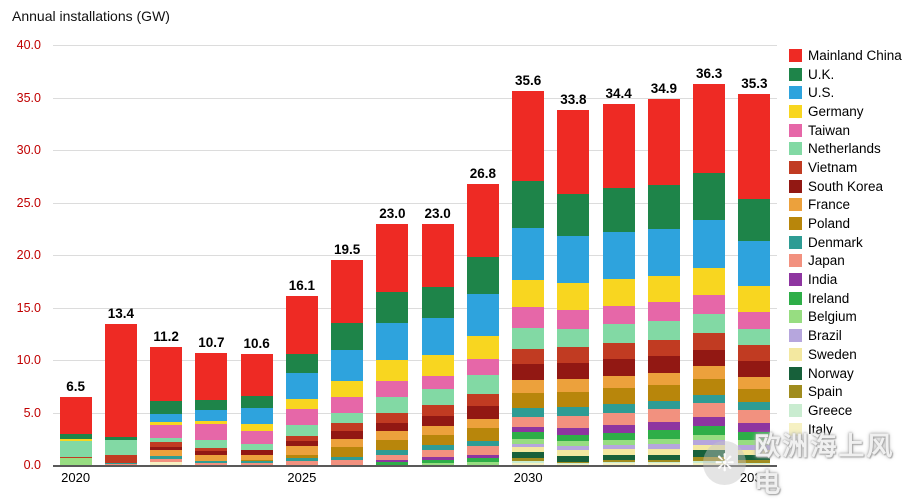 The width and height of the screenshot is (920, 500). Describe the element at coordinates (347, 250) in the screenshot. I see `bar-total-label: 19.5` at that location.